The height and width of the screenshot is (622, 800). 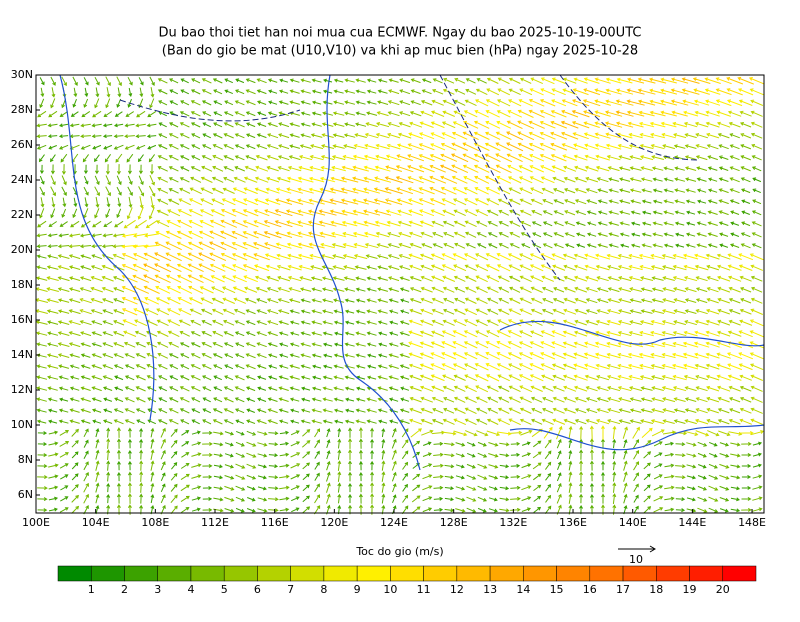 I want to click on colorbar-tick-label: 20, so click(x=723, y=589).